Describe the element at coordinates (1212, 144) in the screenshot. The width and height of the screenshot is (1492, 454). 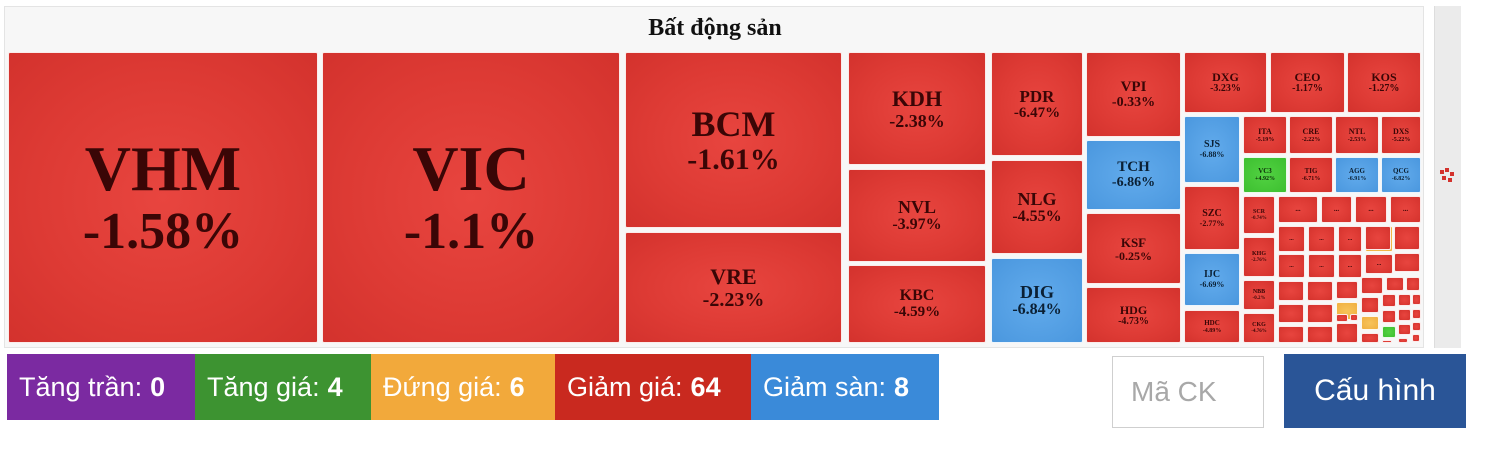
I see `tile-symbol: SJS` at that location.